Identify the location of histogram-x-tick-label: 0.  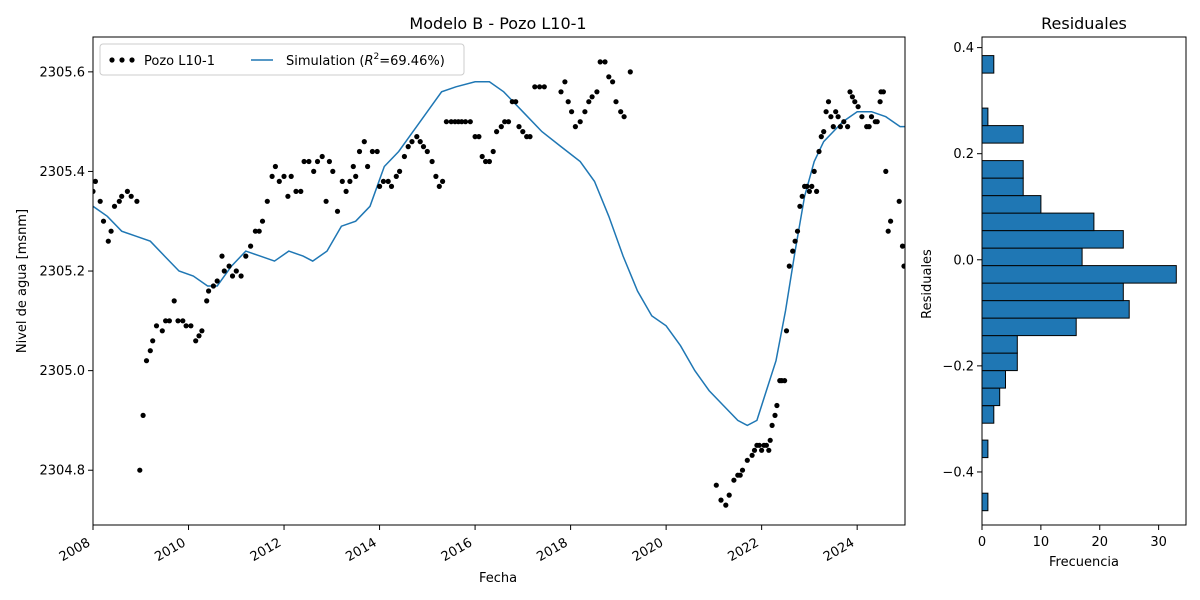
(982, 542).